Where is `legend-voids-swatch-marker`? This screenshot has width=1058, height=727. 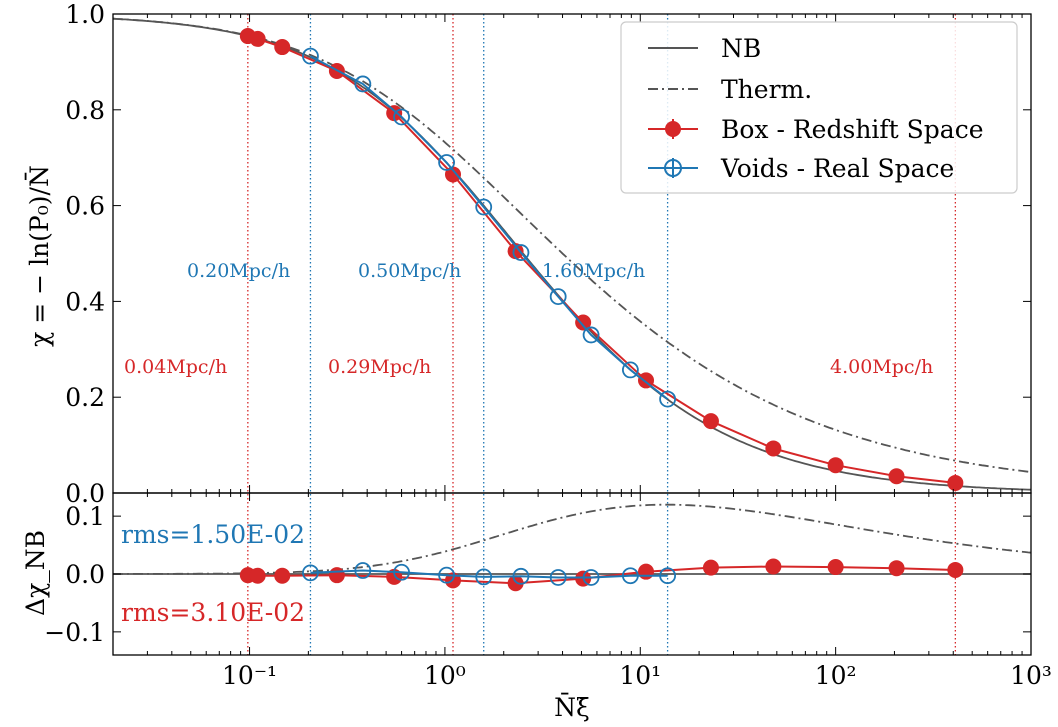 legend-voids-swatch-marker is located at coordinates (673, 168).